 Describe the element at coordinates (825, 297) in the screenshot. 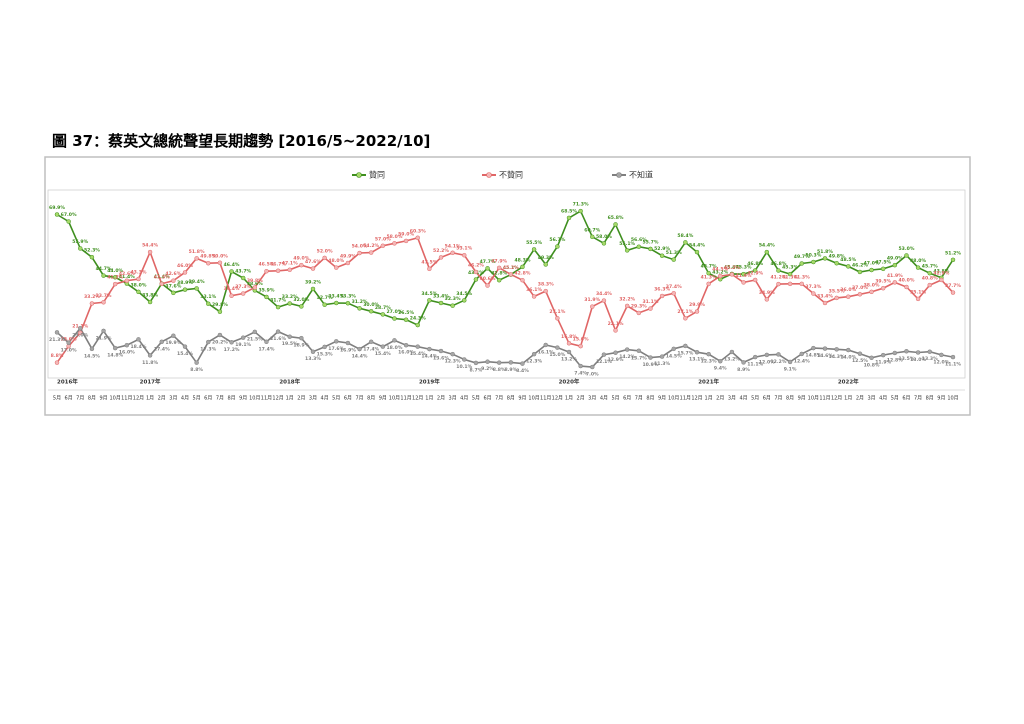

I see `data-label: 33.4%` at that location.